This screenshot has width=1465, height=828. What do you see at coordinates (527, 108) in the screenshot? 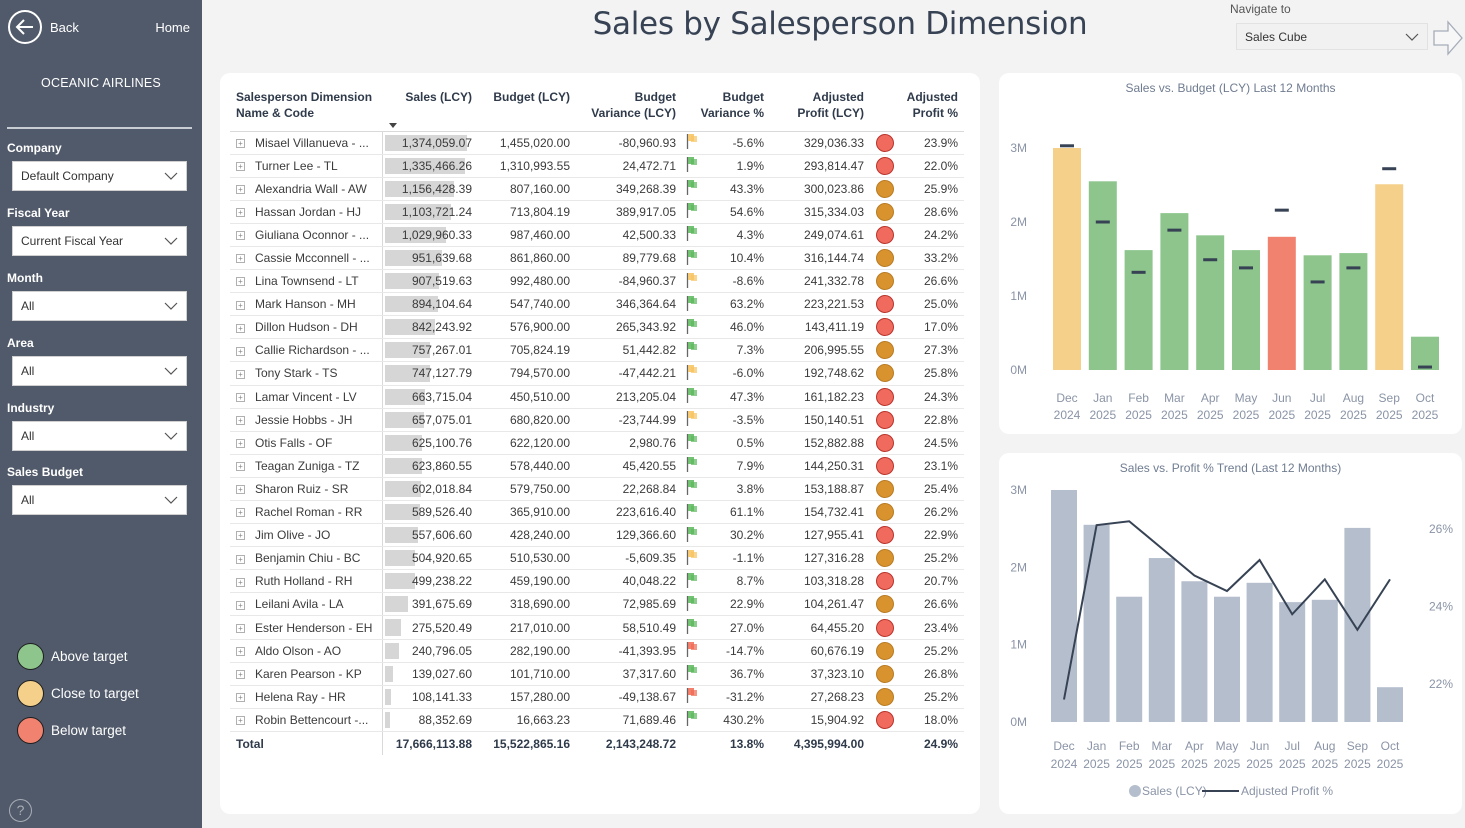
I see `column-header-budget: Budget (LCY)` at bounding box center [527, 108].